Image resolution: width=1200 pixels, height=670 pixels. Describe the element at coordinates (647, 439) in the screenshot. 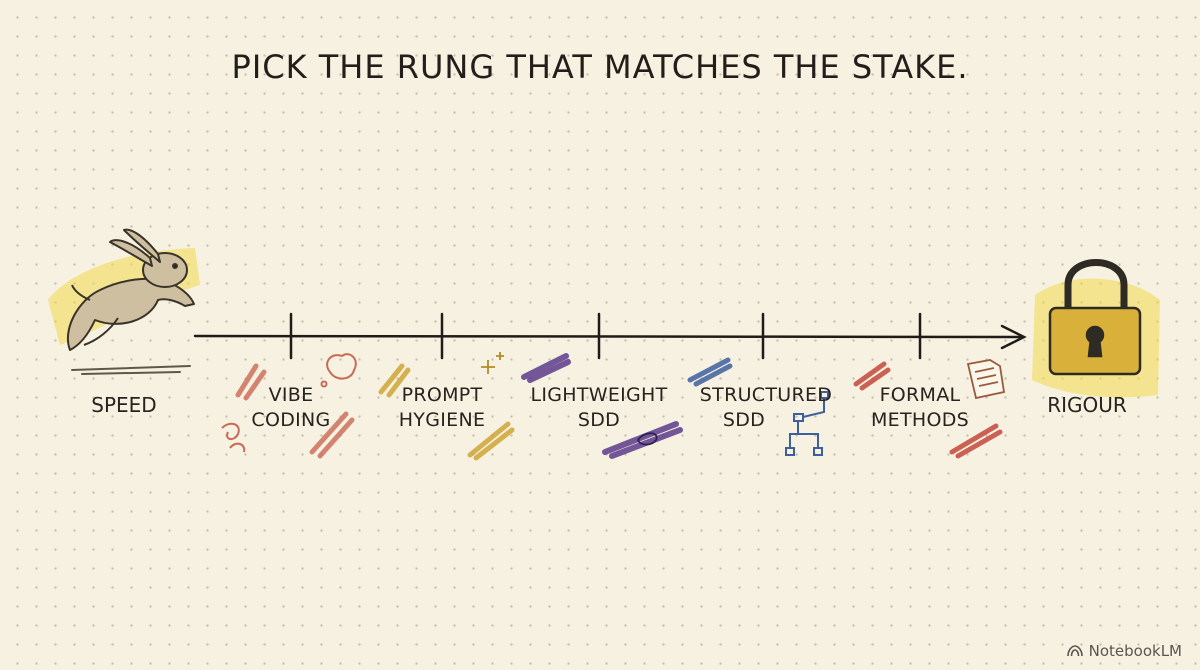

I see `loop-icon` at that location.